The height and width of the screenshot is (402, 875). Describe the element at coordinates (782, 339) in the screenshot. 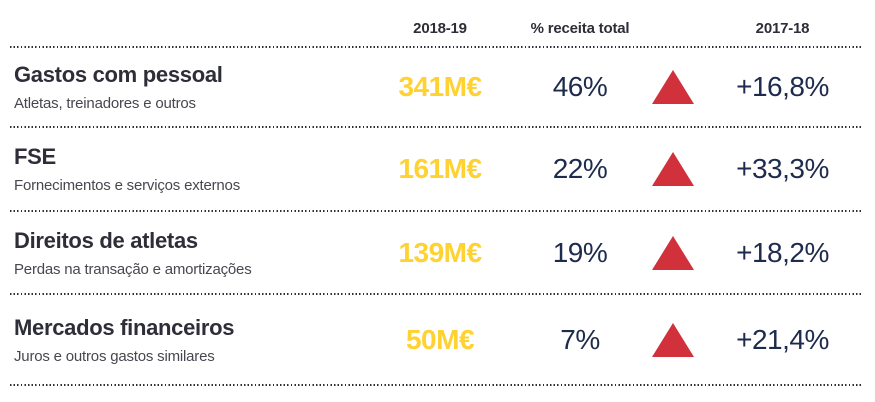

I see `change-vs-2017-18: +21,4%` at that location.